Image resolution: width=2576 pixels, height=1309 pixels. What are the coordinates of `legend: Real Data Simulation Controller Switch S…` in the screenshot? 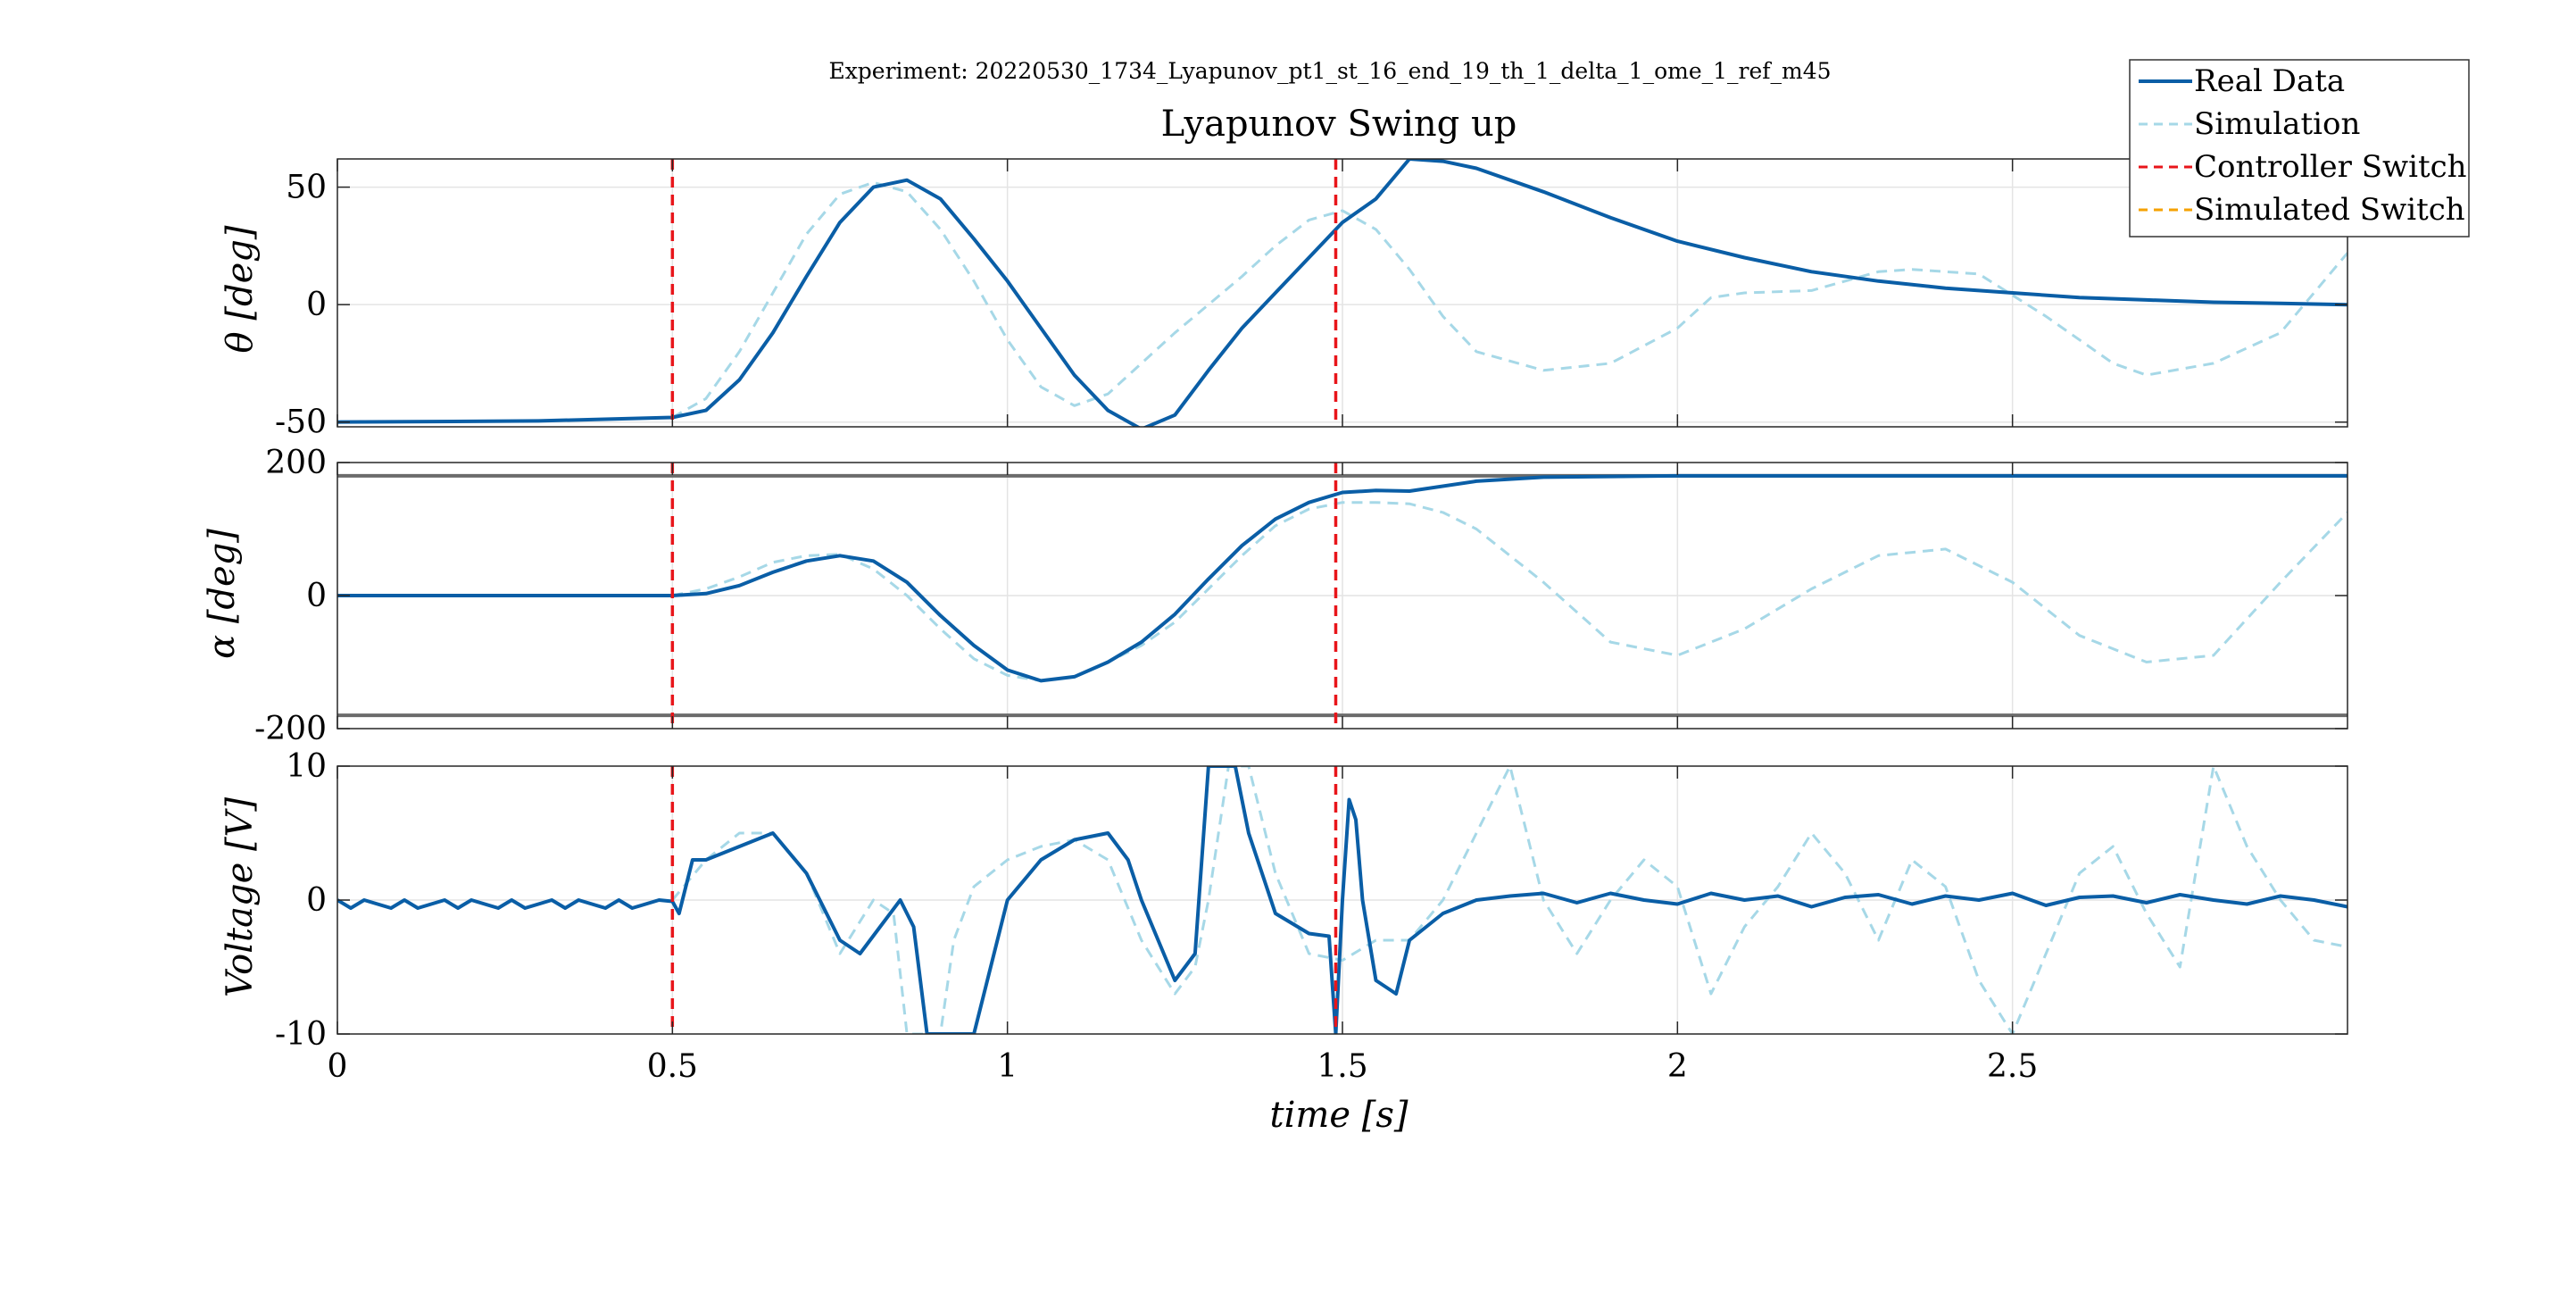 It's located at (2299, 148).